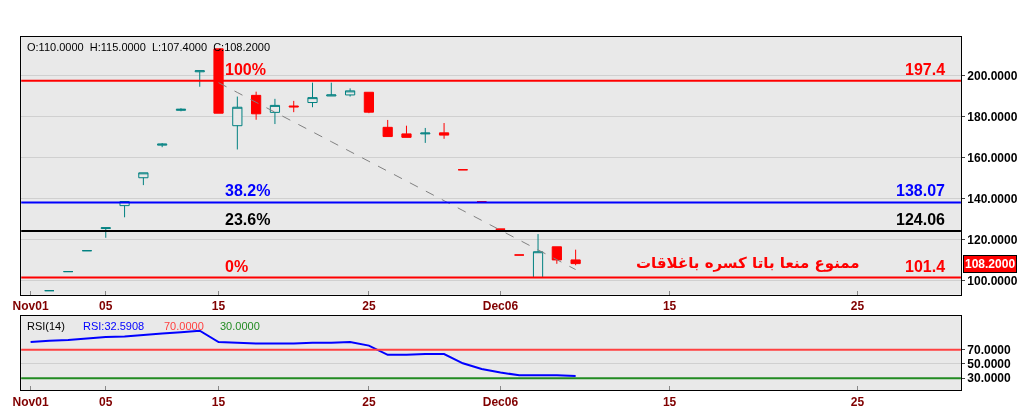  What do you see at coordinates (925, 69) in the screenshot?
I see `ref-line-label: 197.4` at bounding box center [925, 69].